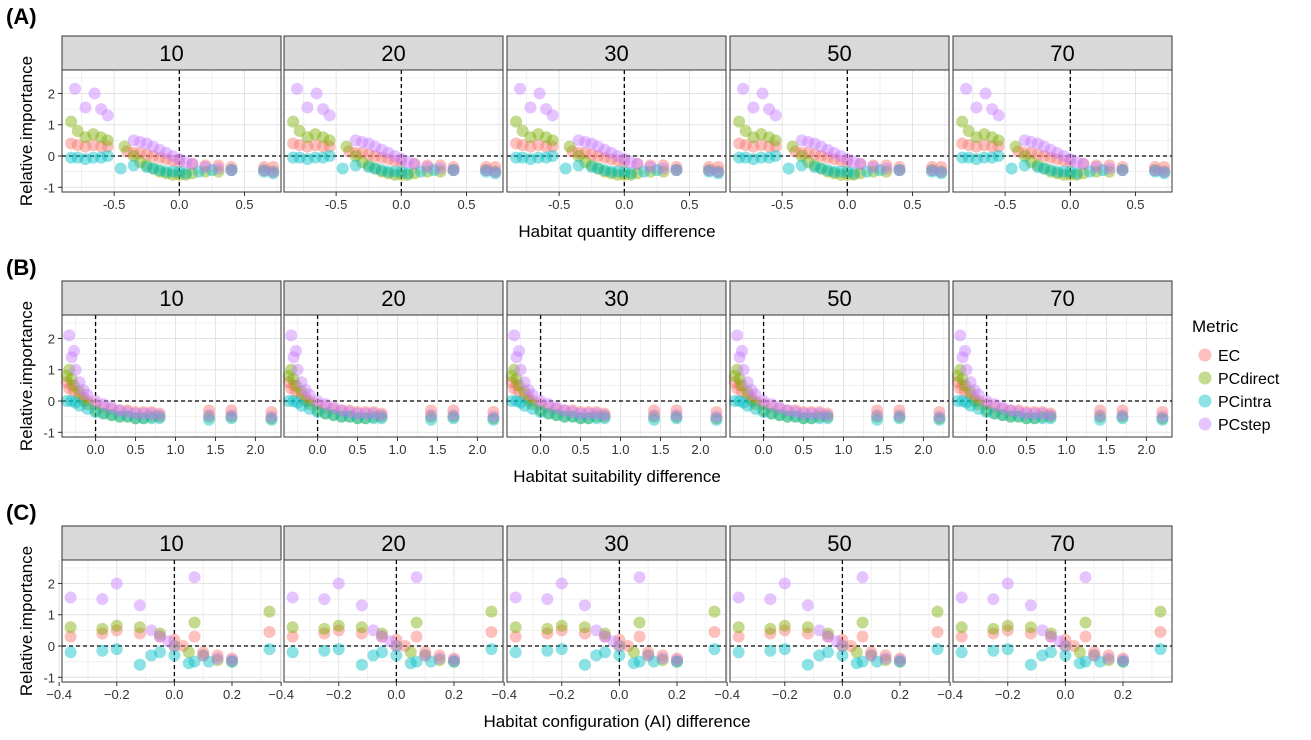 The width and height of the screenshot is (1311, 740). I want to click on x-tick-label: 0.5, so click(912, 204).